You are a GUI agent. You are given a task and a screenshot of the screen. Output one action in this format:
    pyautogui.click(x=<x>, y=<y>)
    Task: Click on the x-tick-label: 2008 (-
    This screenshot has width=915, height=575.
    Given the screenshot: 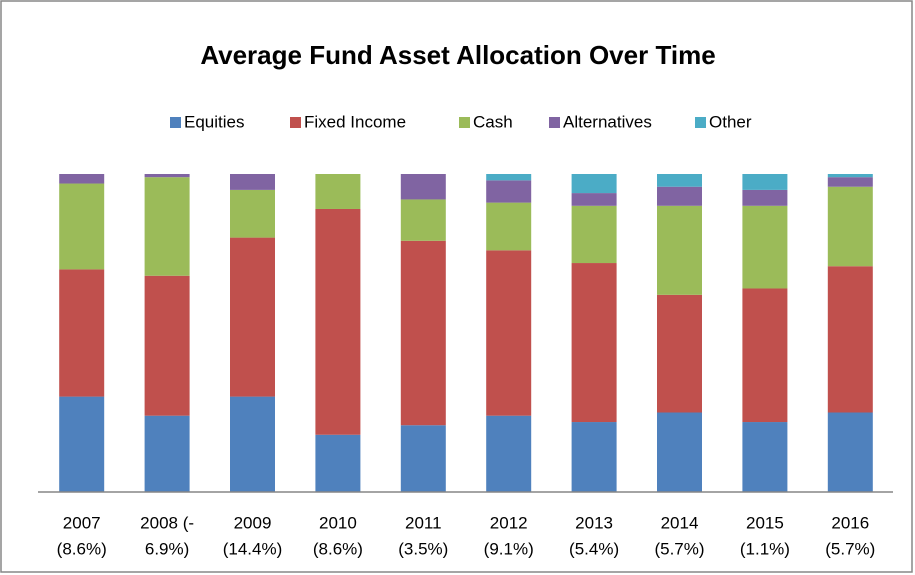 What is the action you would take?
    pyautogui.click(x=167, y=522)
    